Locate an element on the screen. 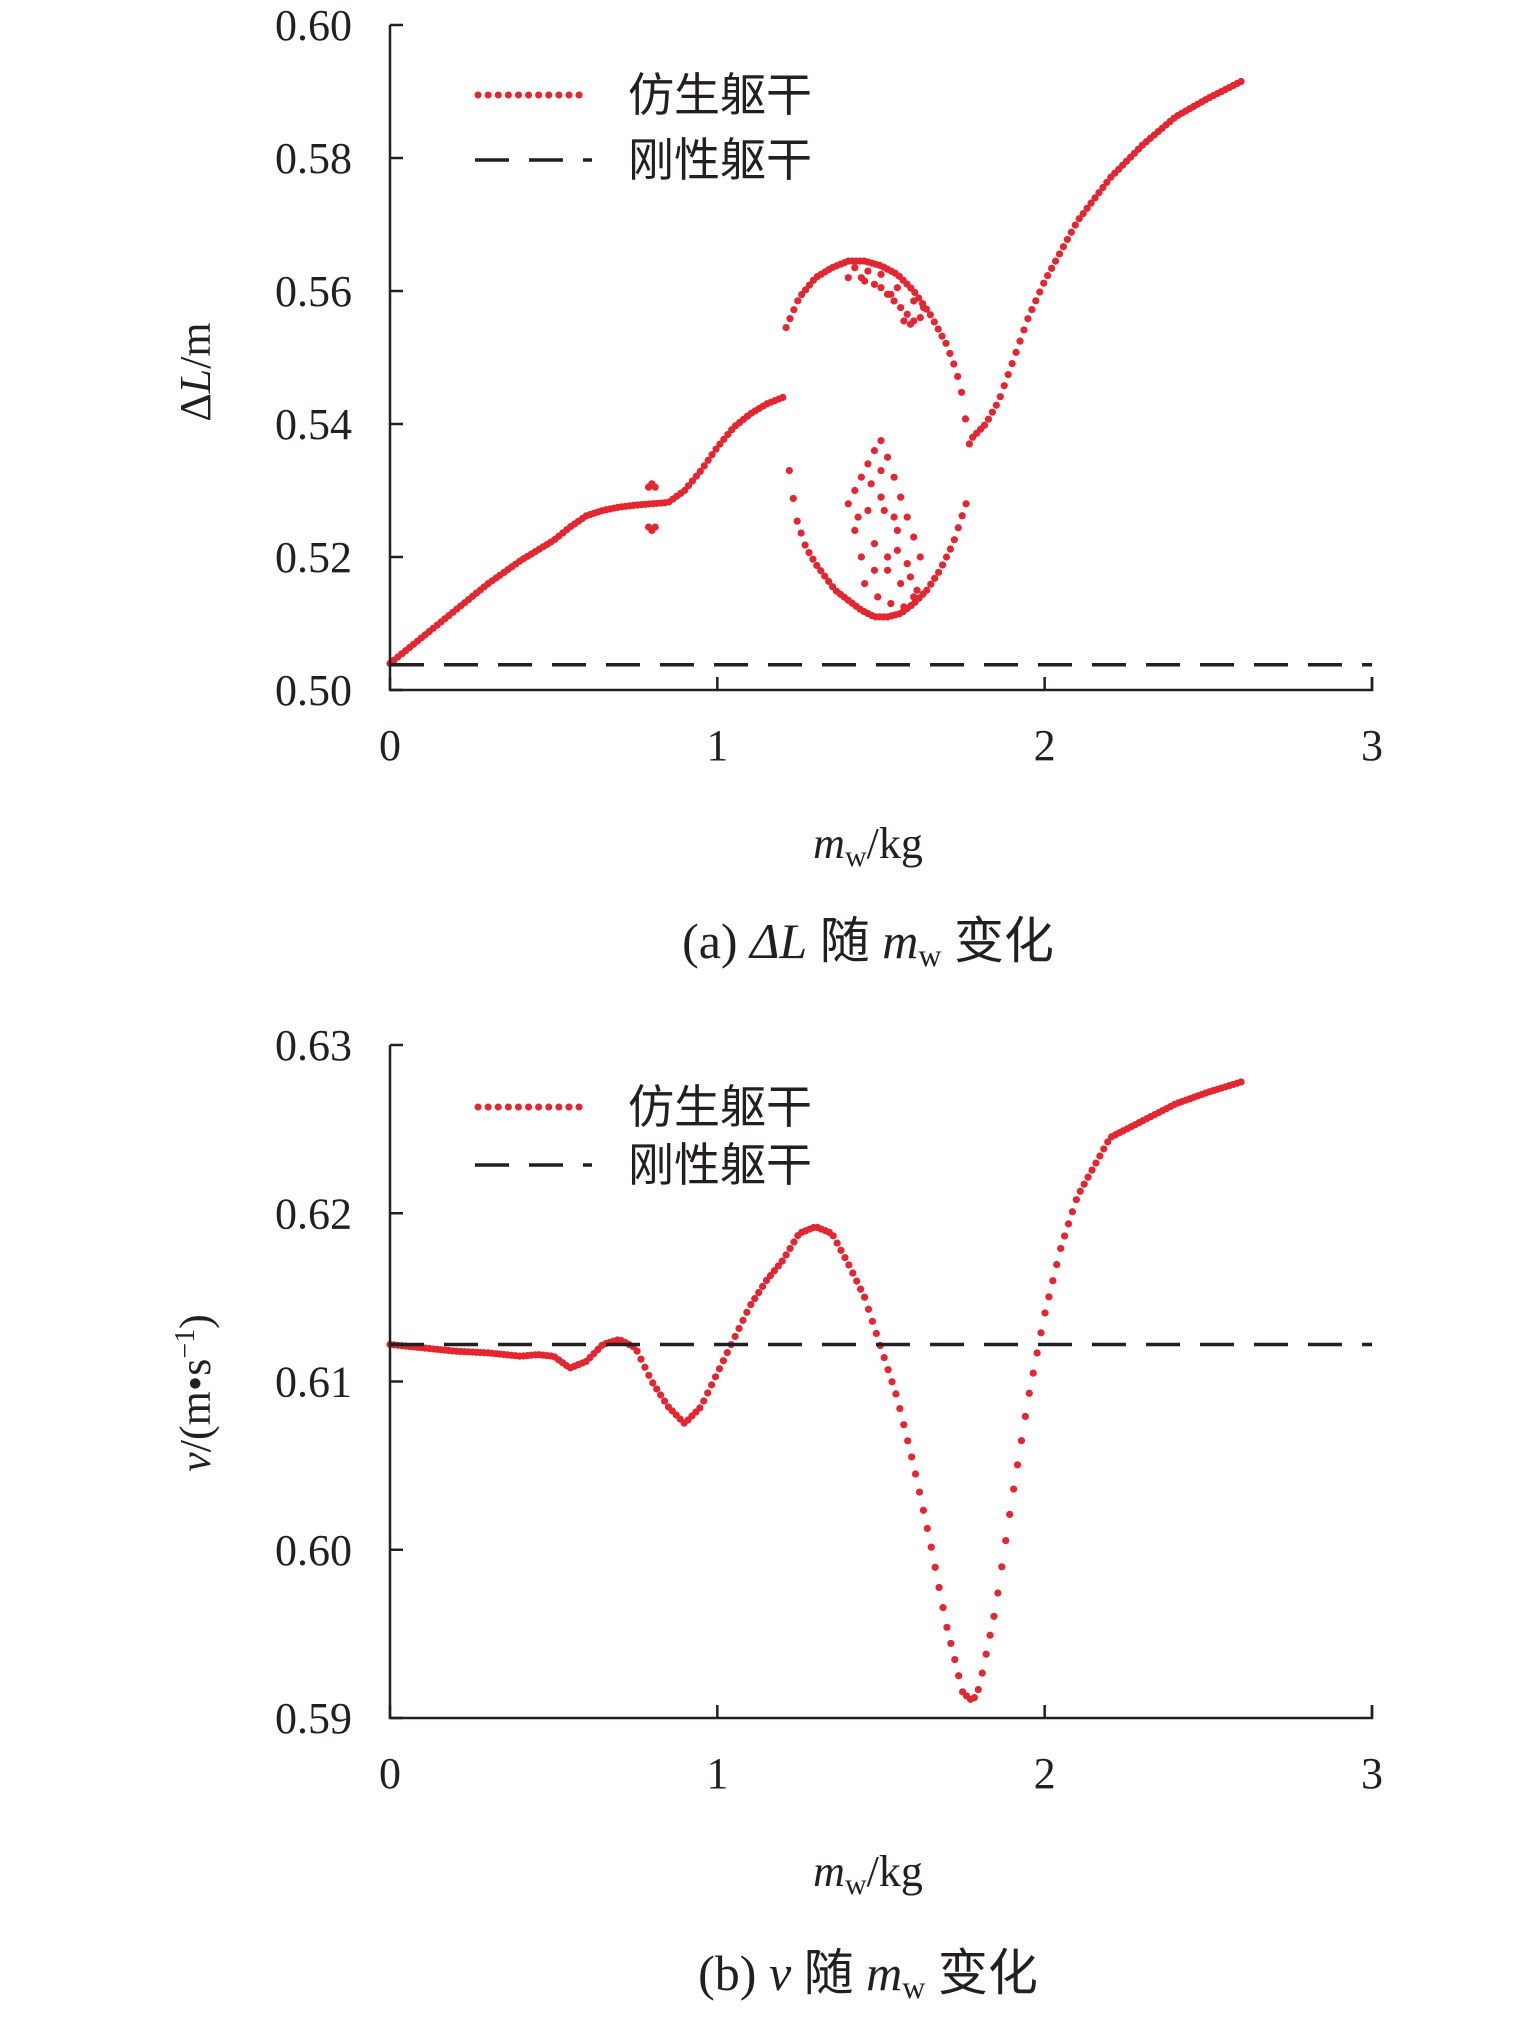 The height and width of the screenshot is (2023, 1535). panel-a-caption-sub: w is located at coordinates (929, 955).